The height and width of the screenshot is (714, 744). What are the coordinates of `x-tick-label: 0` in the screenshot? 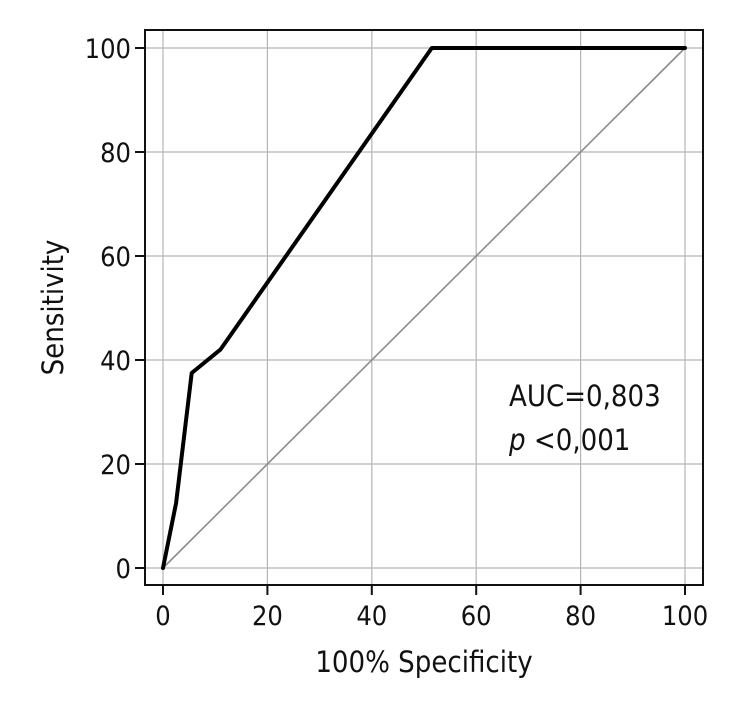 It's located at (162, 616).